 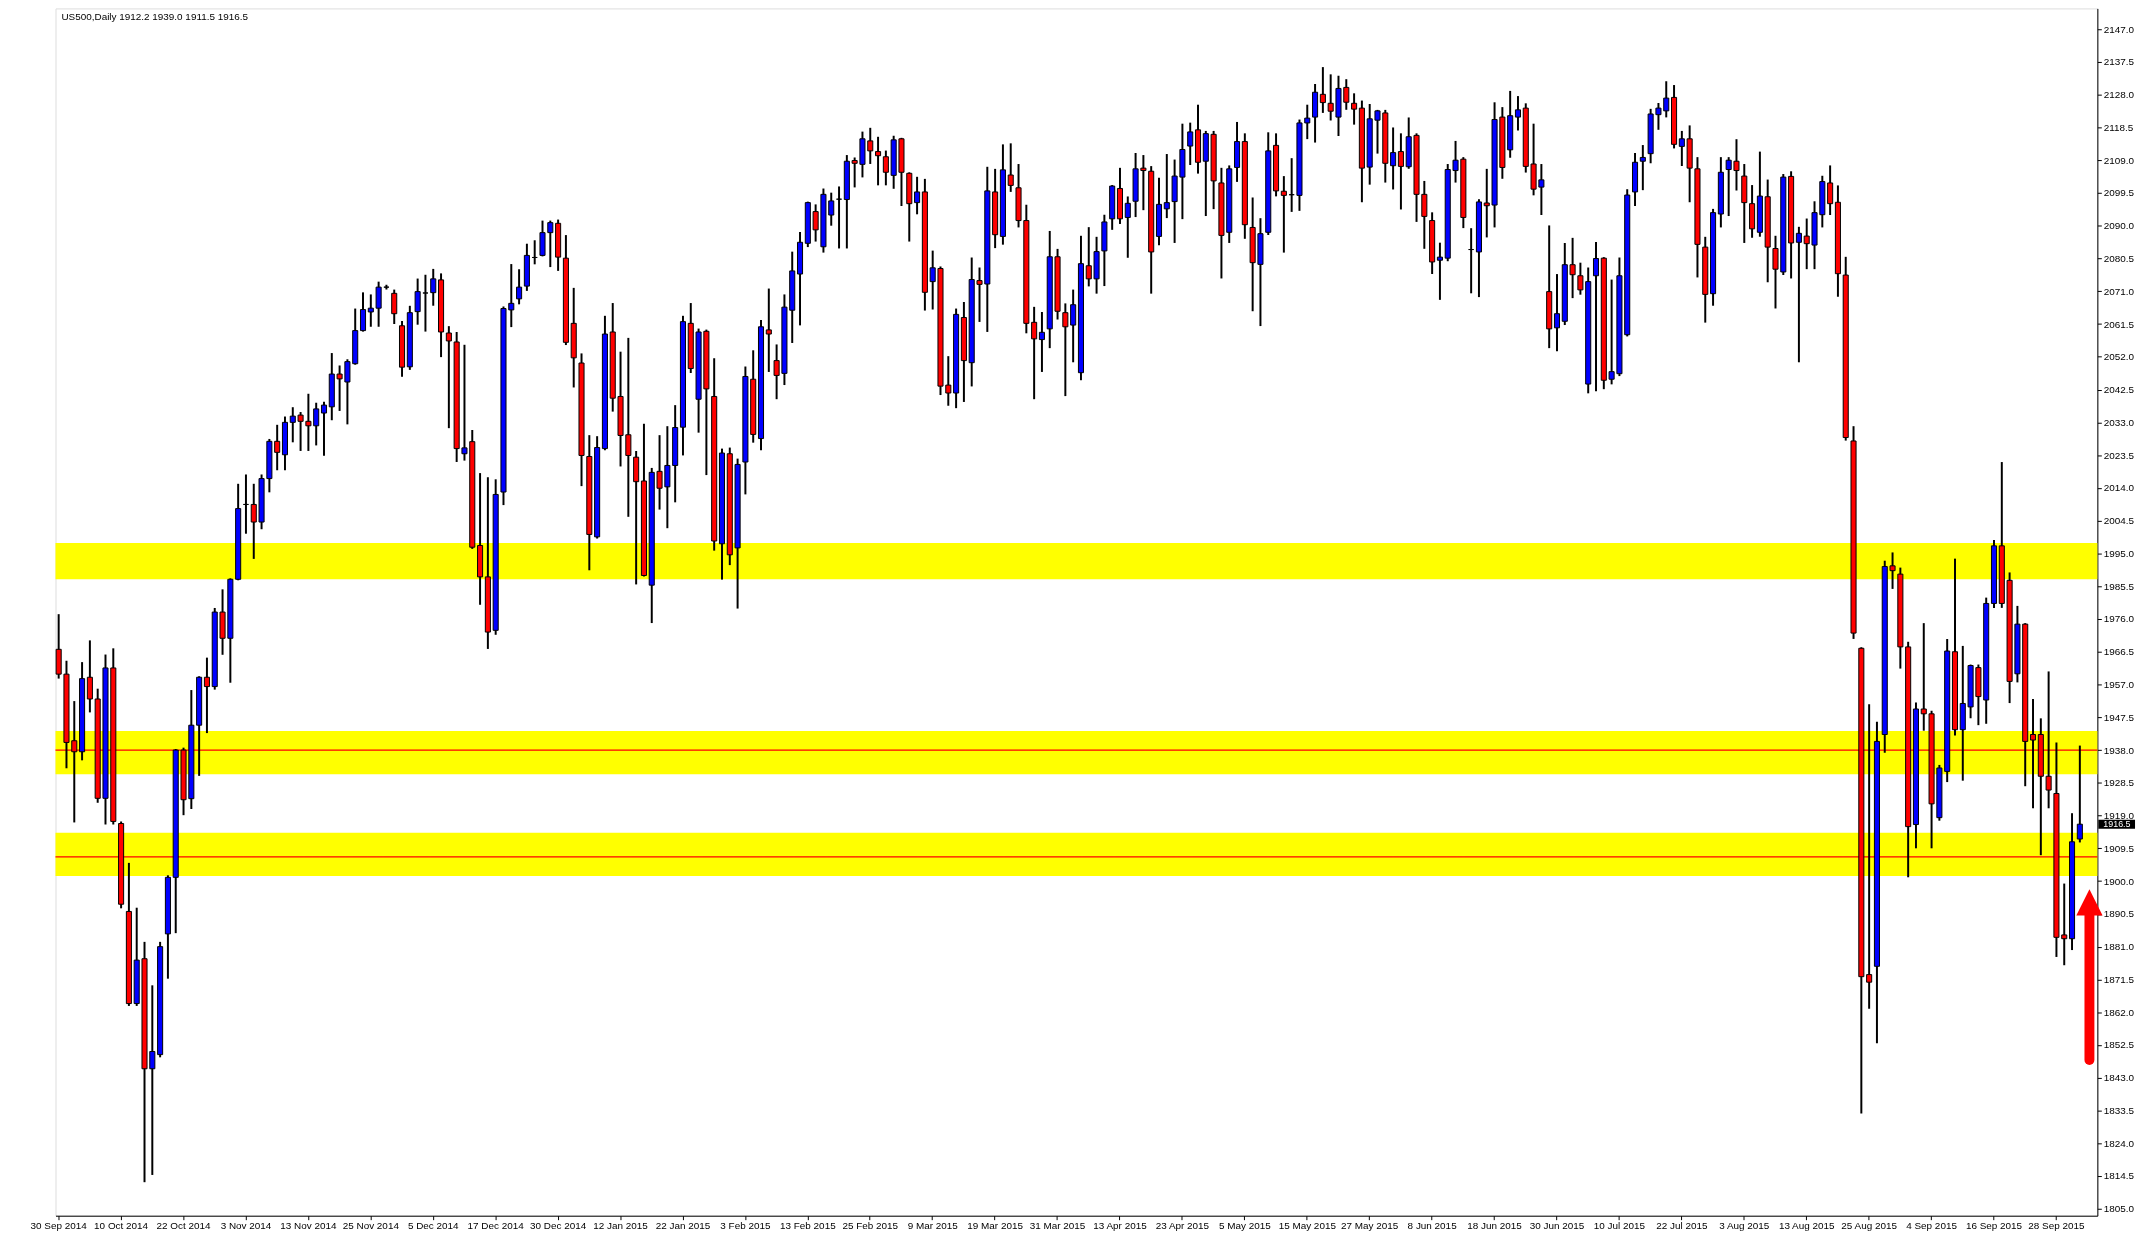 What do you see at coordinates (2119, 684) in the screenshot?
I see `y-tick-label: 1957.0` at bounding box center [2119, 684].